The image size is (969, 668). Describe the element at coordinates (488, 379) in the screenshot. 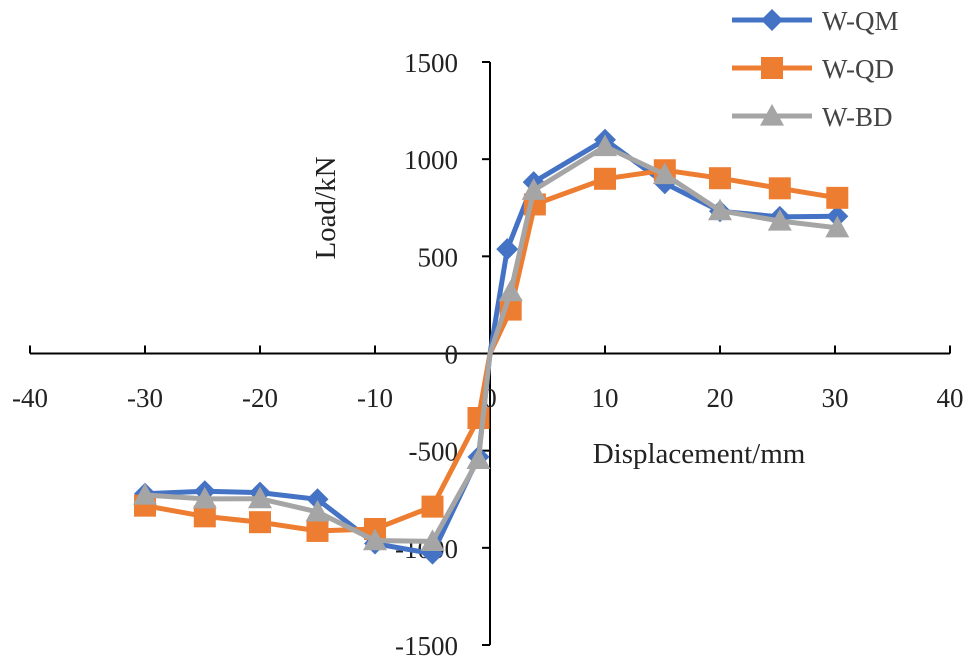

I see `x-ticks: -40 -30 -20 -10 0 10 20 30 40` at that location.